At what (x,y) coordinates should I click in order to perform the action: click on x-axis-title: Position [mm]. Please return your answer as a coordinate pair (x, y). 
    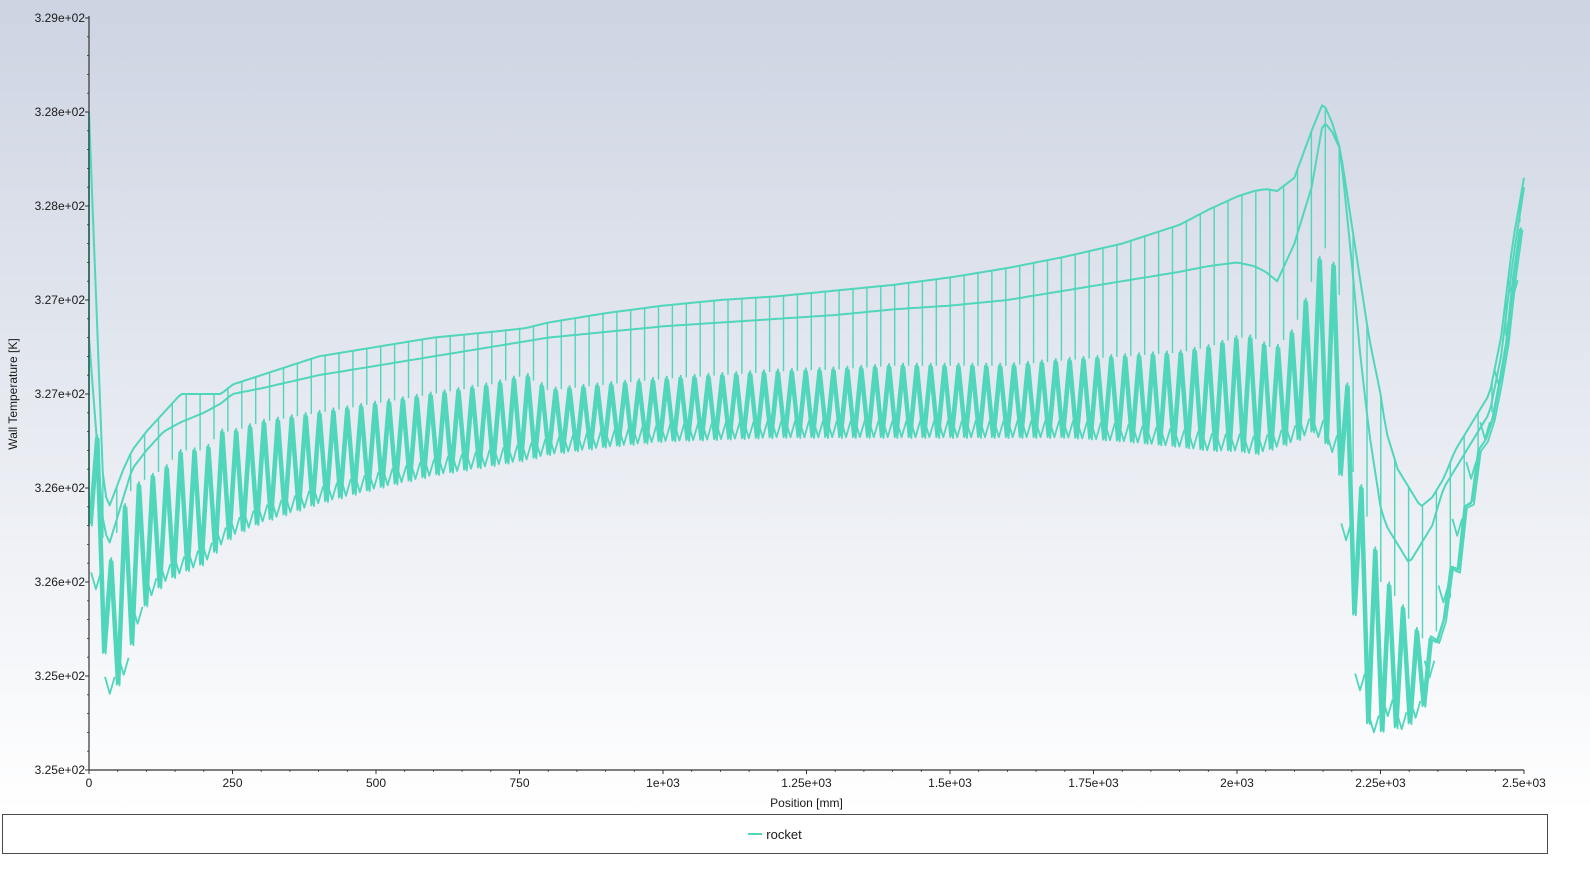
    Looking at the image, I should click on (806, 803).